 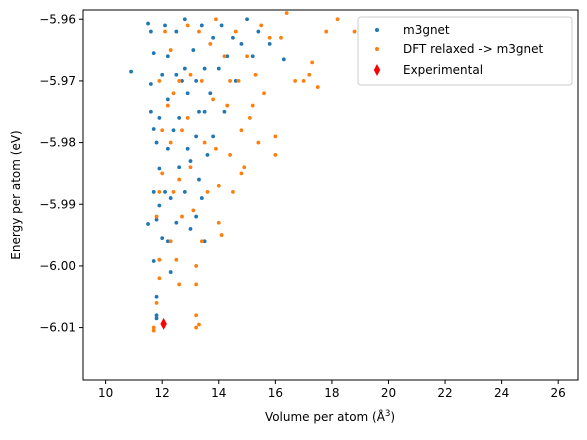 I want to click on y-tick-label: −5.99, so click(x=57, y=204).